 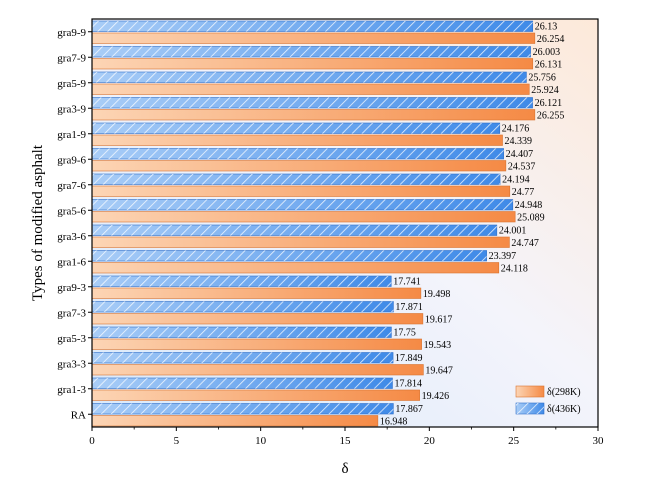 What do you see at coordinates (547, 52) in the screenshot?
I see `value-label-436k-gra7-9: 26.003` at bounding box center [547, 52].